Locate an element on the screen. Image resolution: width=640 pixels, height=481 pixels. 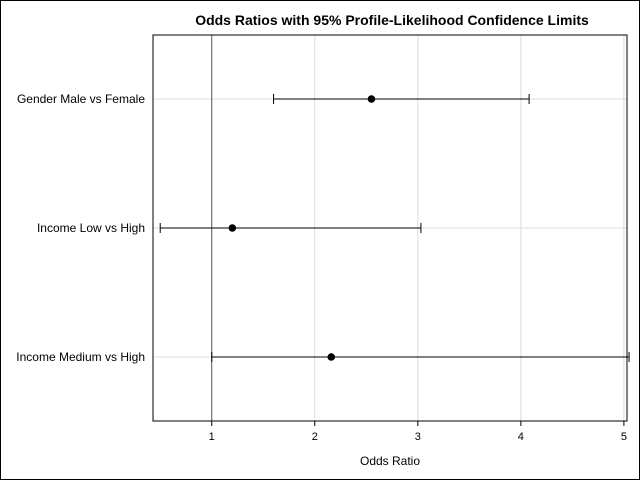
x-axis-label: Odds Ratio is located at coordinates (390, 461).